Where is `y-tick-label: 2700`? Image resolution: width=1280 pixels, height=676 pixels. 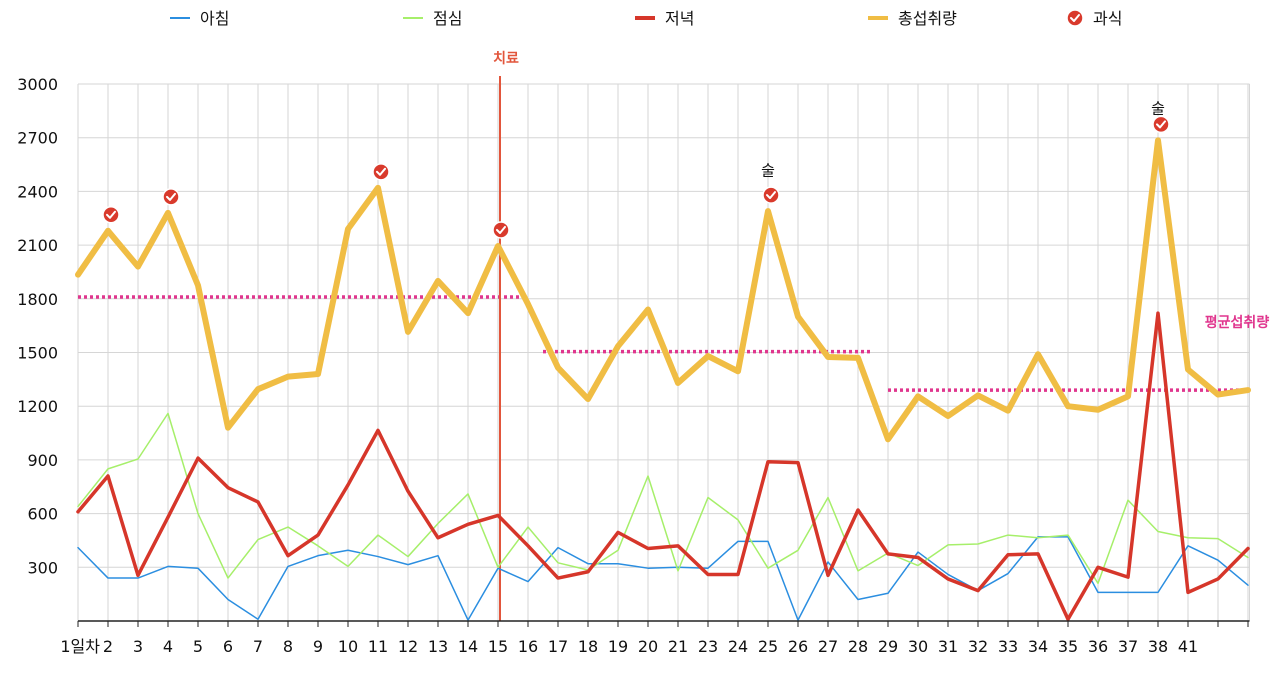
y-tick-label: 2700 is located at coordinates (37, 138).